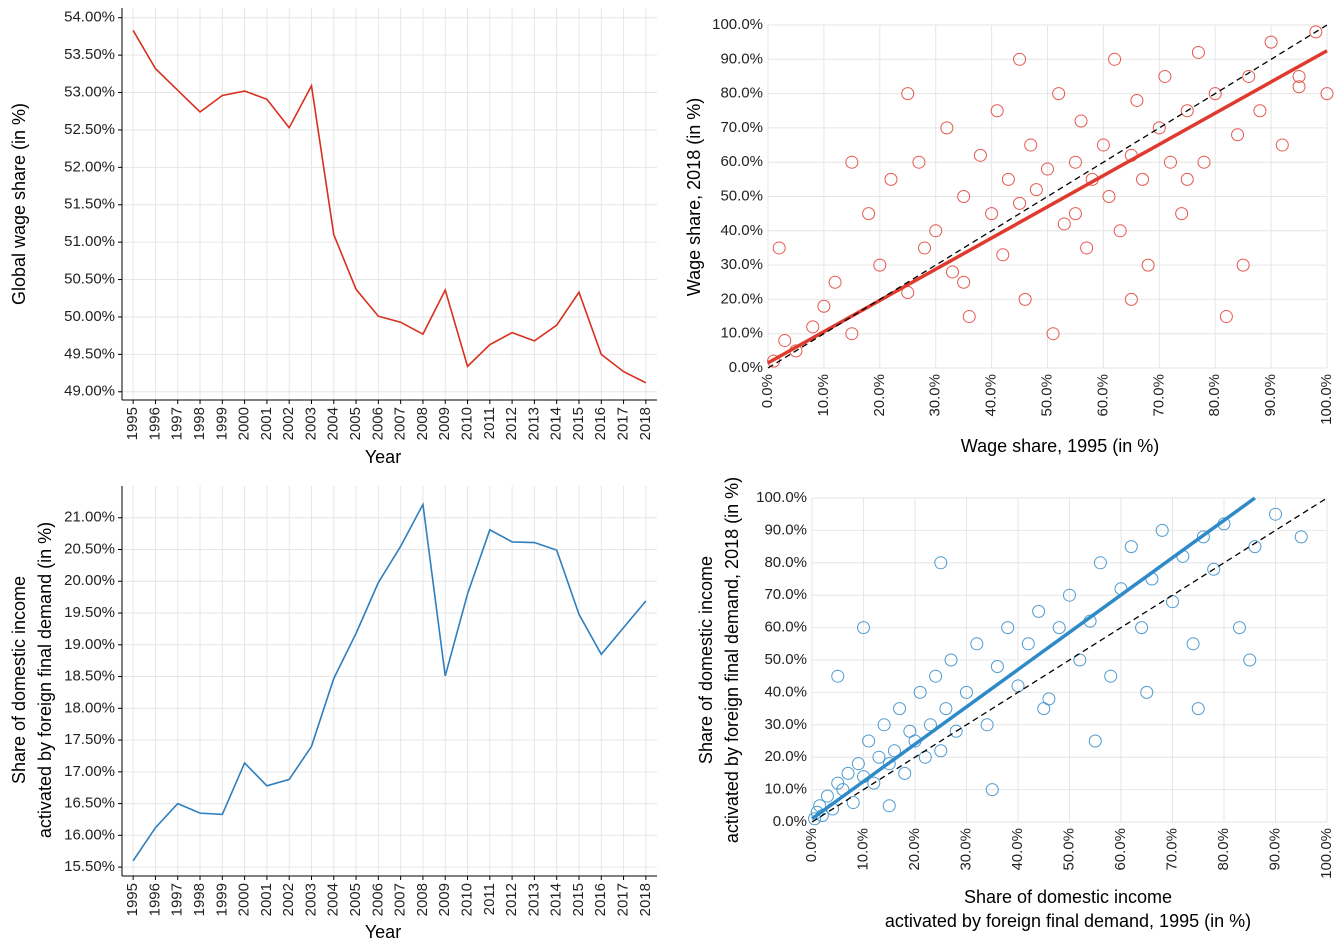  Describe the element at coordinates (1171, 849) in the screenshot. I see `x-tick-label: 70.0%` at that location.